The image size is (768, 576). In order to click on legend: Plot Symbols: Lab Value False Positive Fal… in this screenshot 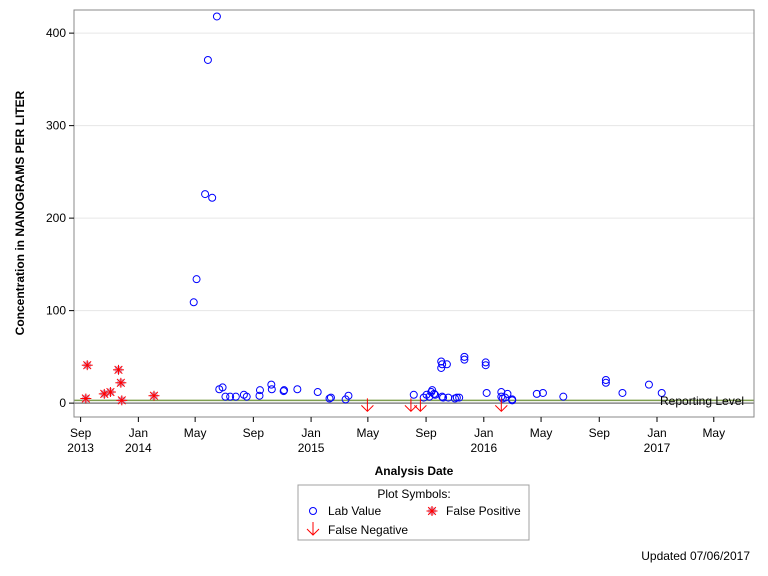, I will do `click(413, 512)`.